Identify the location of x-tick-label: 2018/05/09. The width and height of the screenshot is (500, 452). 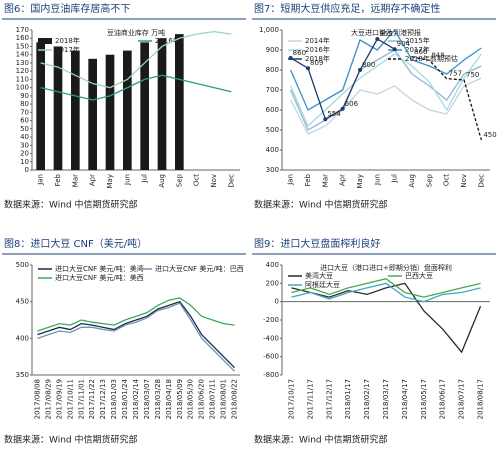
(180, 399).